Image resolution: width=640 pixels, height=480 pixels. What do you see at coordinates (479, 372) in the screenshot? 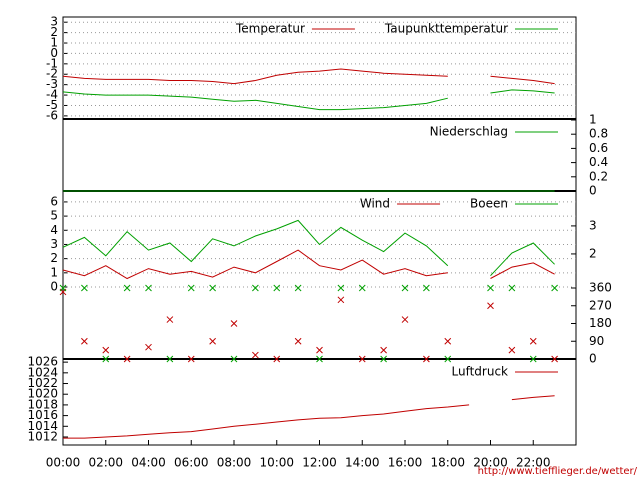
I see `legend-label: Luftdruck` at bounding box center [479, 372].